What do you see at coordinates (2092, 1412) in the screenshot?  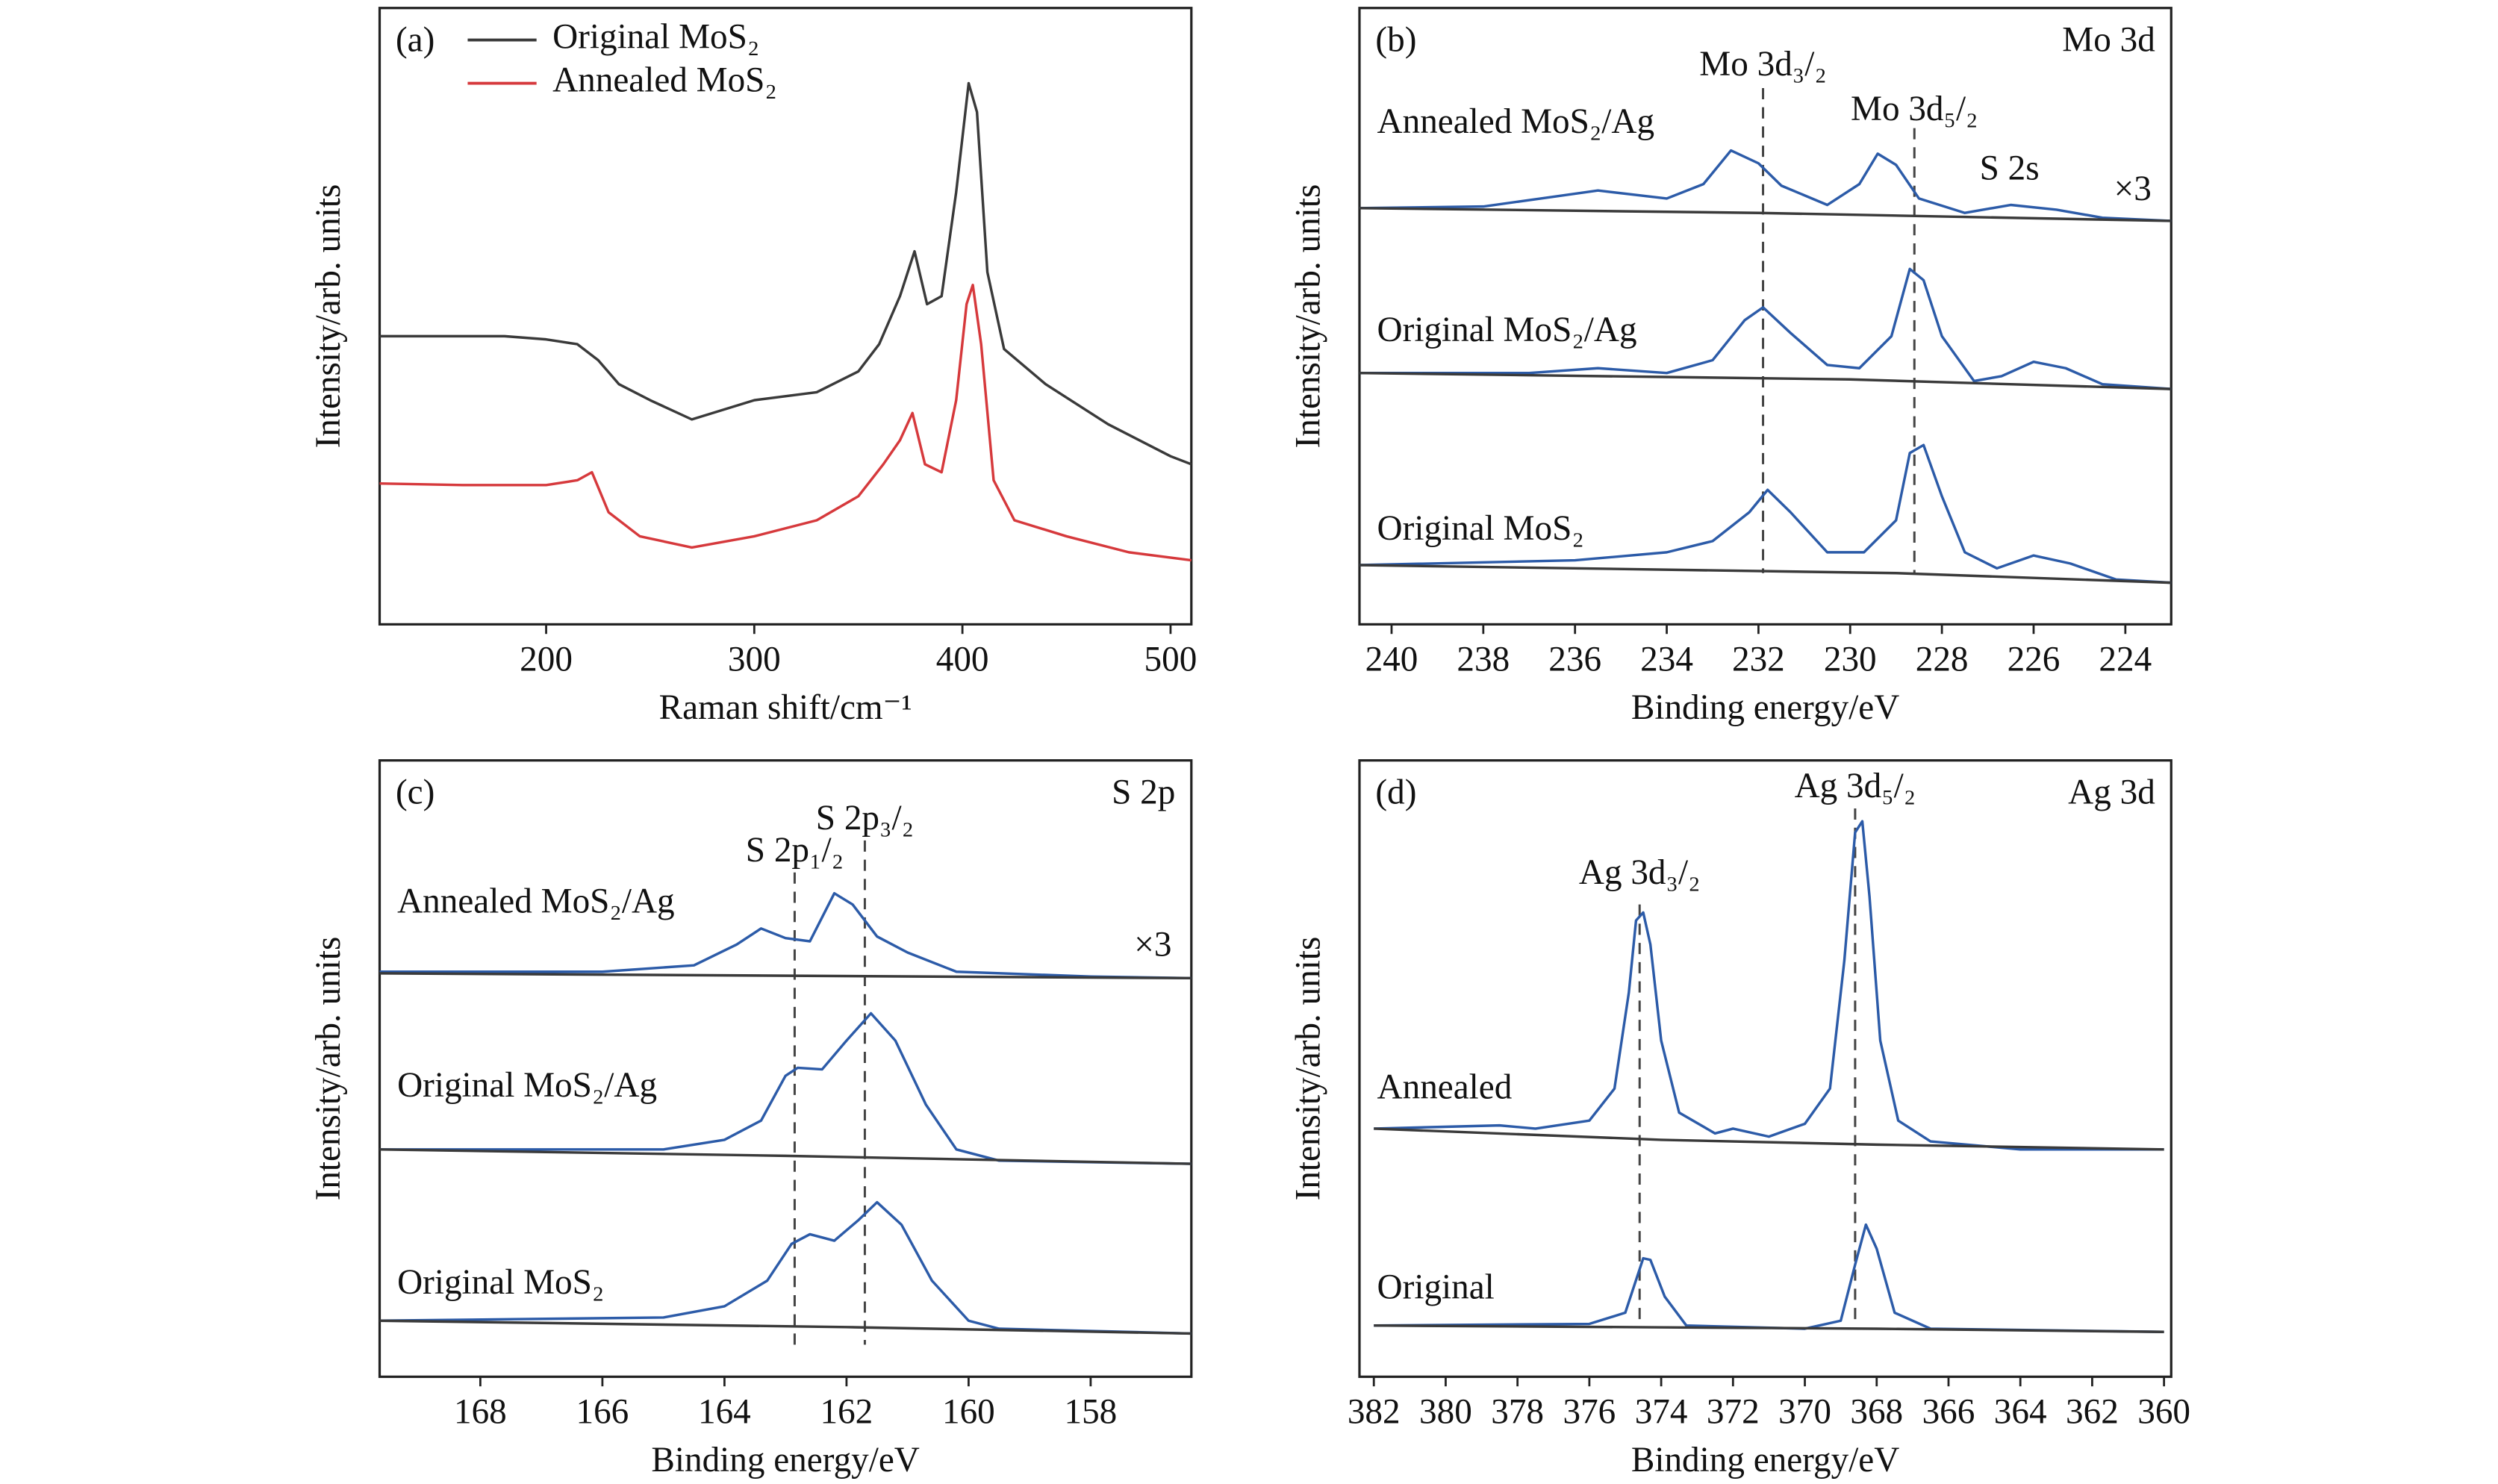 I see `x-tick-label: 362` at bounding box center [2092, 1412].